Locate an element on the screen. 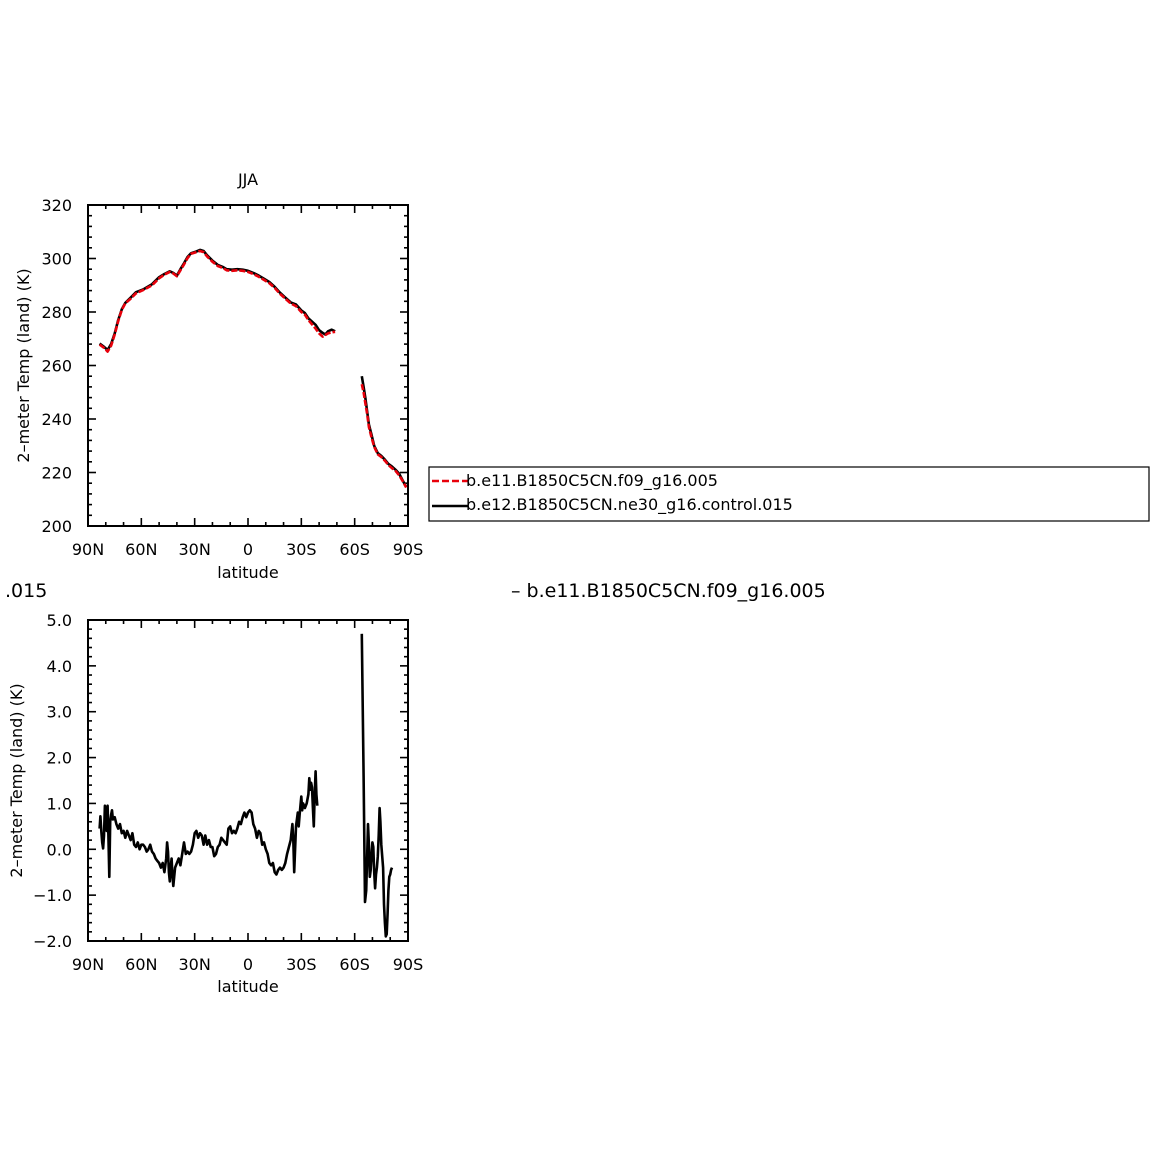 This screenshot has width=1167, height=1163. top-x-axis-title: latitude is located at coordinates (247, 572).